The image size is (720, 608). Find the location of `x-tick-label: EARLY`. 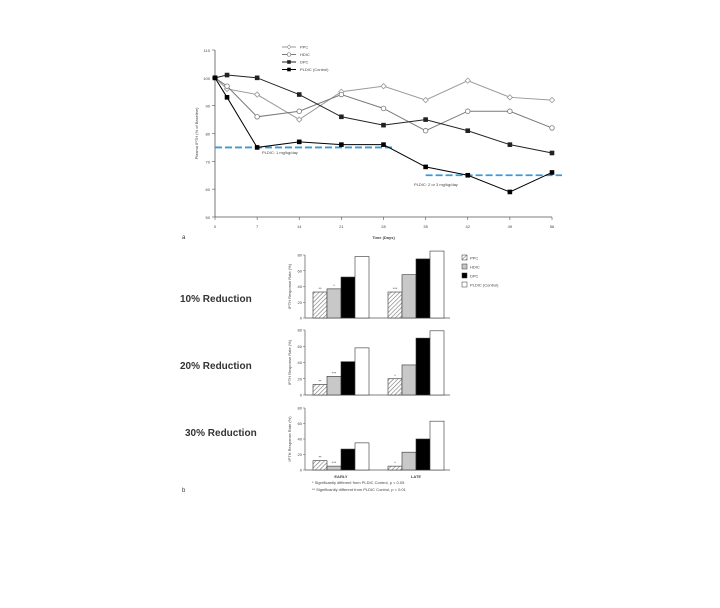

x-tick-label: EARLY is located at coordinates (341, 476).